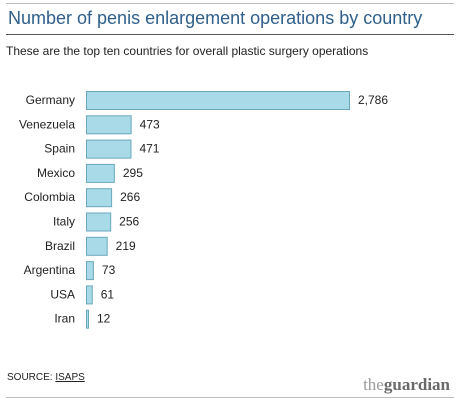  What do you see at coordinates (31, 377) in the screenshot?
I see `source-label: SOURCE:` at bounding box center [31, 377].